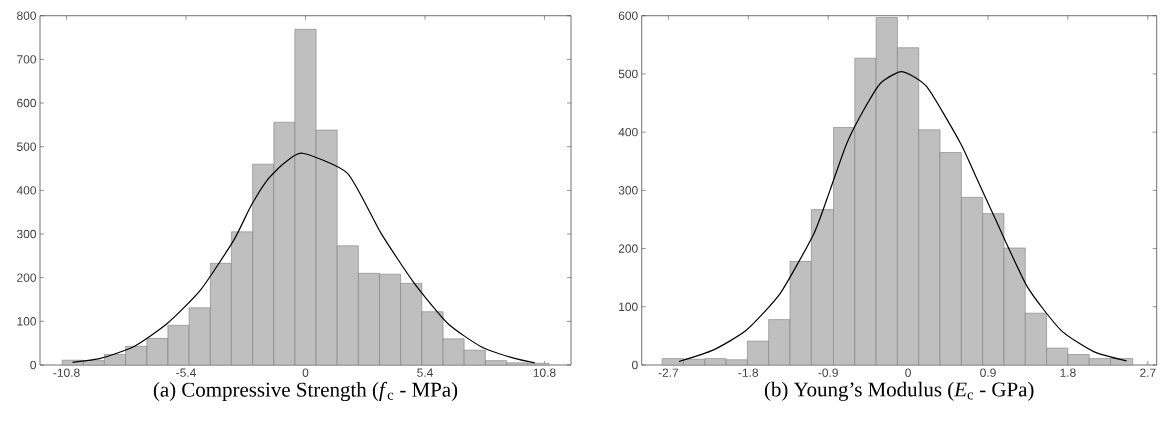  What do you see at coordinates (828, 372) in the screenshot?
I see `x-tick-label: -0.9` at bounding box center [828, 372].